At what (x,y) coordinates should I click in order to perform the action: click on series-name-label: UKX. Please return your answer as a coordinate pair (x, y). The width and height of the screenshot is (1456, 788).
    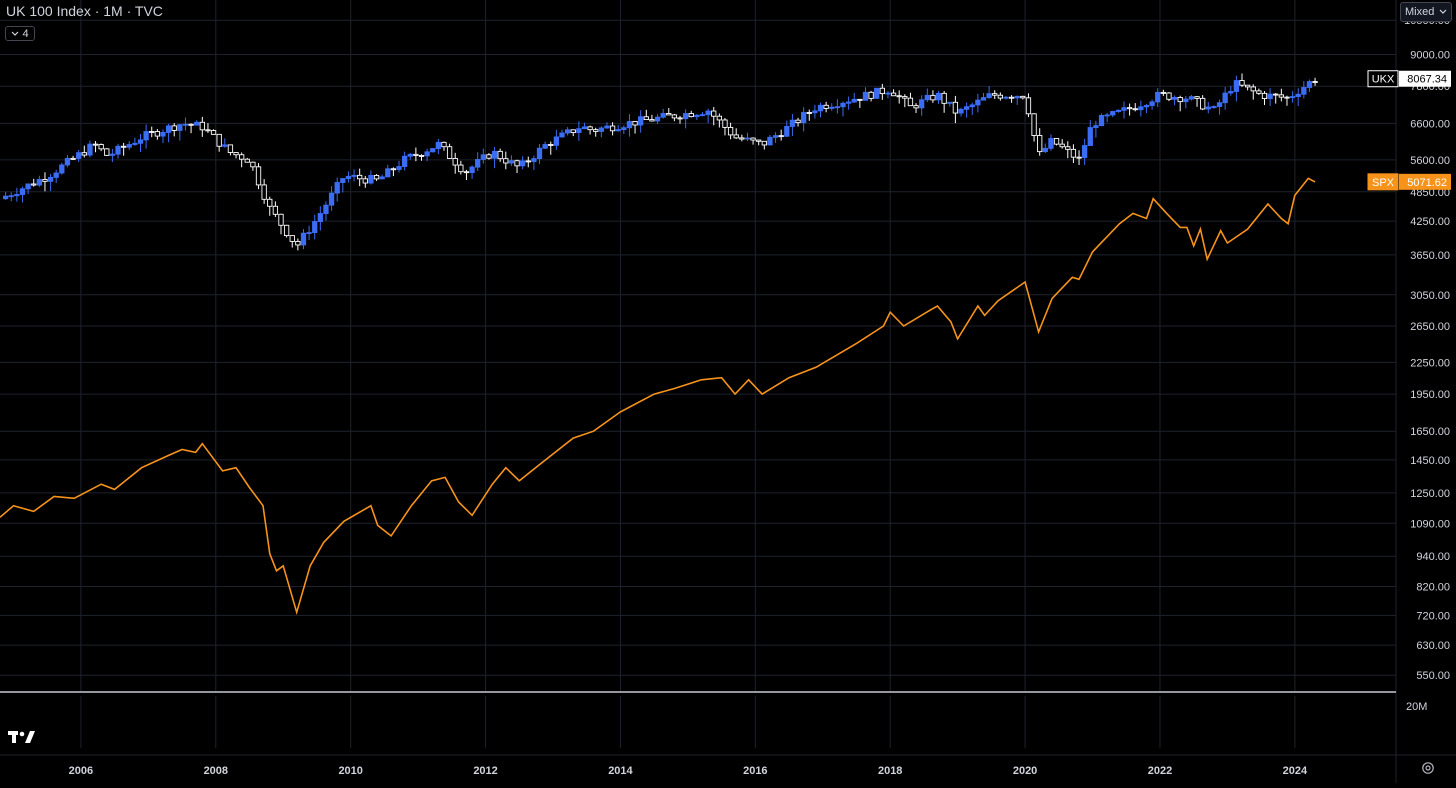
    Looking at the image, I should click on (1383, 80).